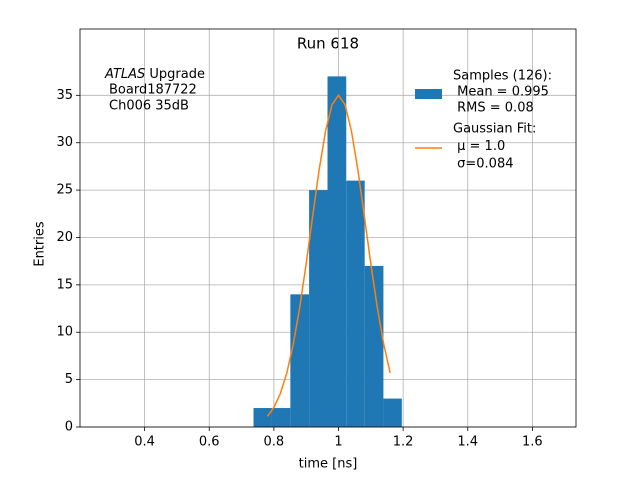 The width and height of the screenshot is (640, 480). I want to click on x-tick-label: 1.4, so click(467, 442).